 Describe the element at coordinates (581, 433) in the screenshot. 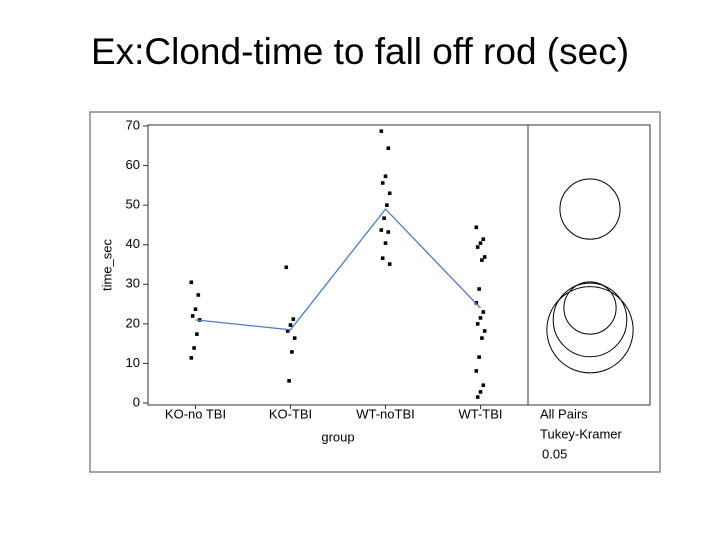

I see `circle-label: Tukey-Kramer` at that location.